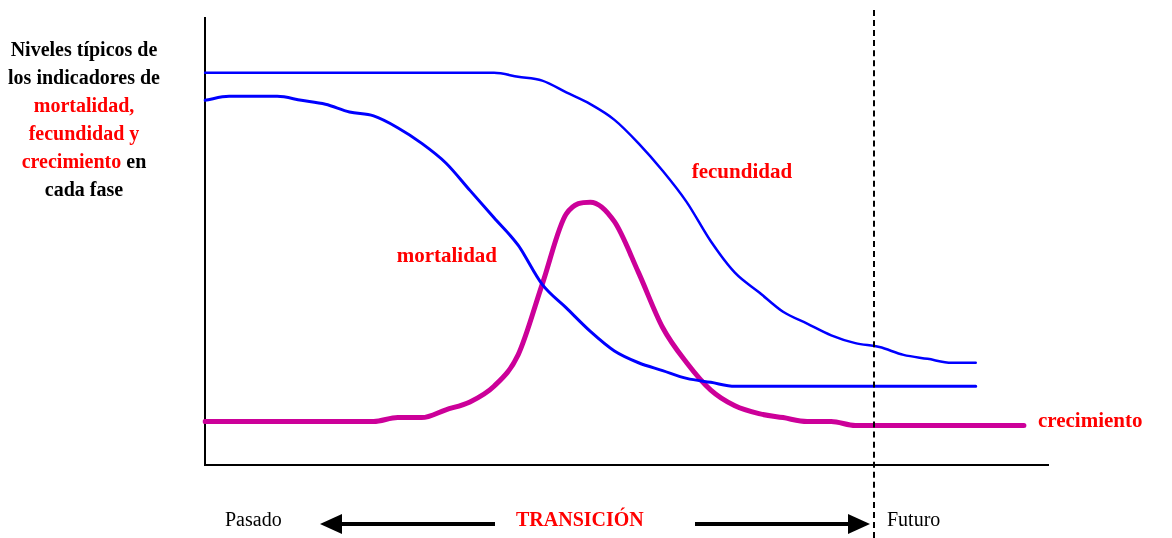  Describe the element at coordinates (84, 119) in the screenshot. I see `text: Niveles típicos de los indicadores de mortalidad, fecundidad y crecimiento en cada fase` at that location.